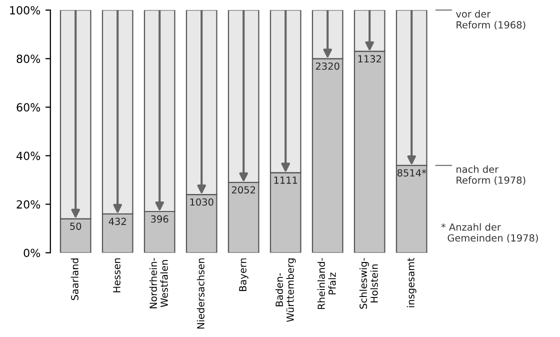 This screenshot has width=560, height=337. What do you see at coordinates (28, 204) in the screenshot?
I see `y-tick-label: 20%` at bounding box center [28, 204].